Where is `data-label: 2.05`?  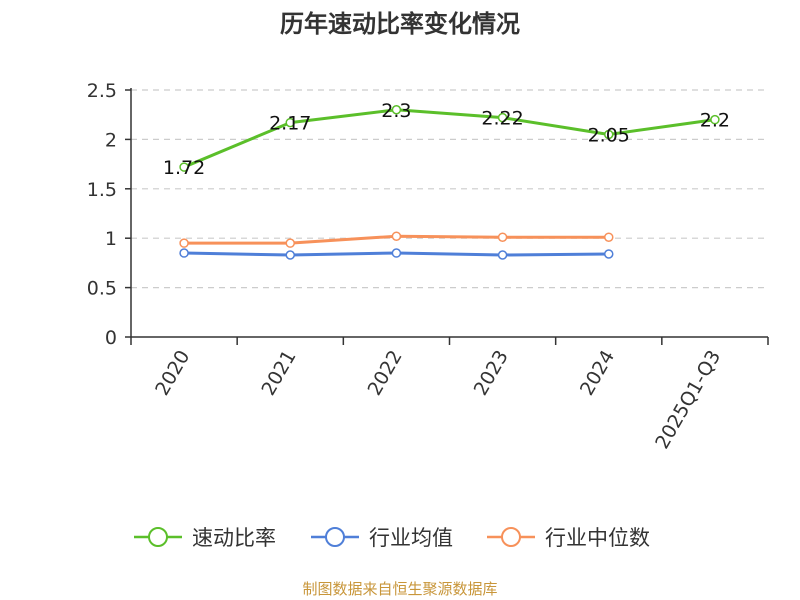 data-label: 2.05 is located at coordinates (609, 135).